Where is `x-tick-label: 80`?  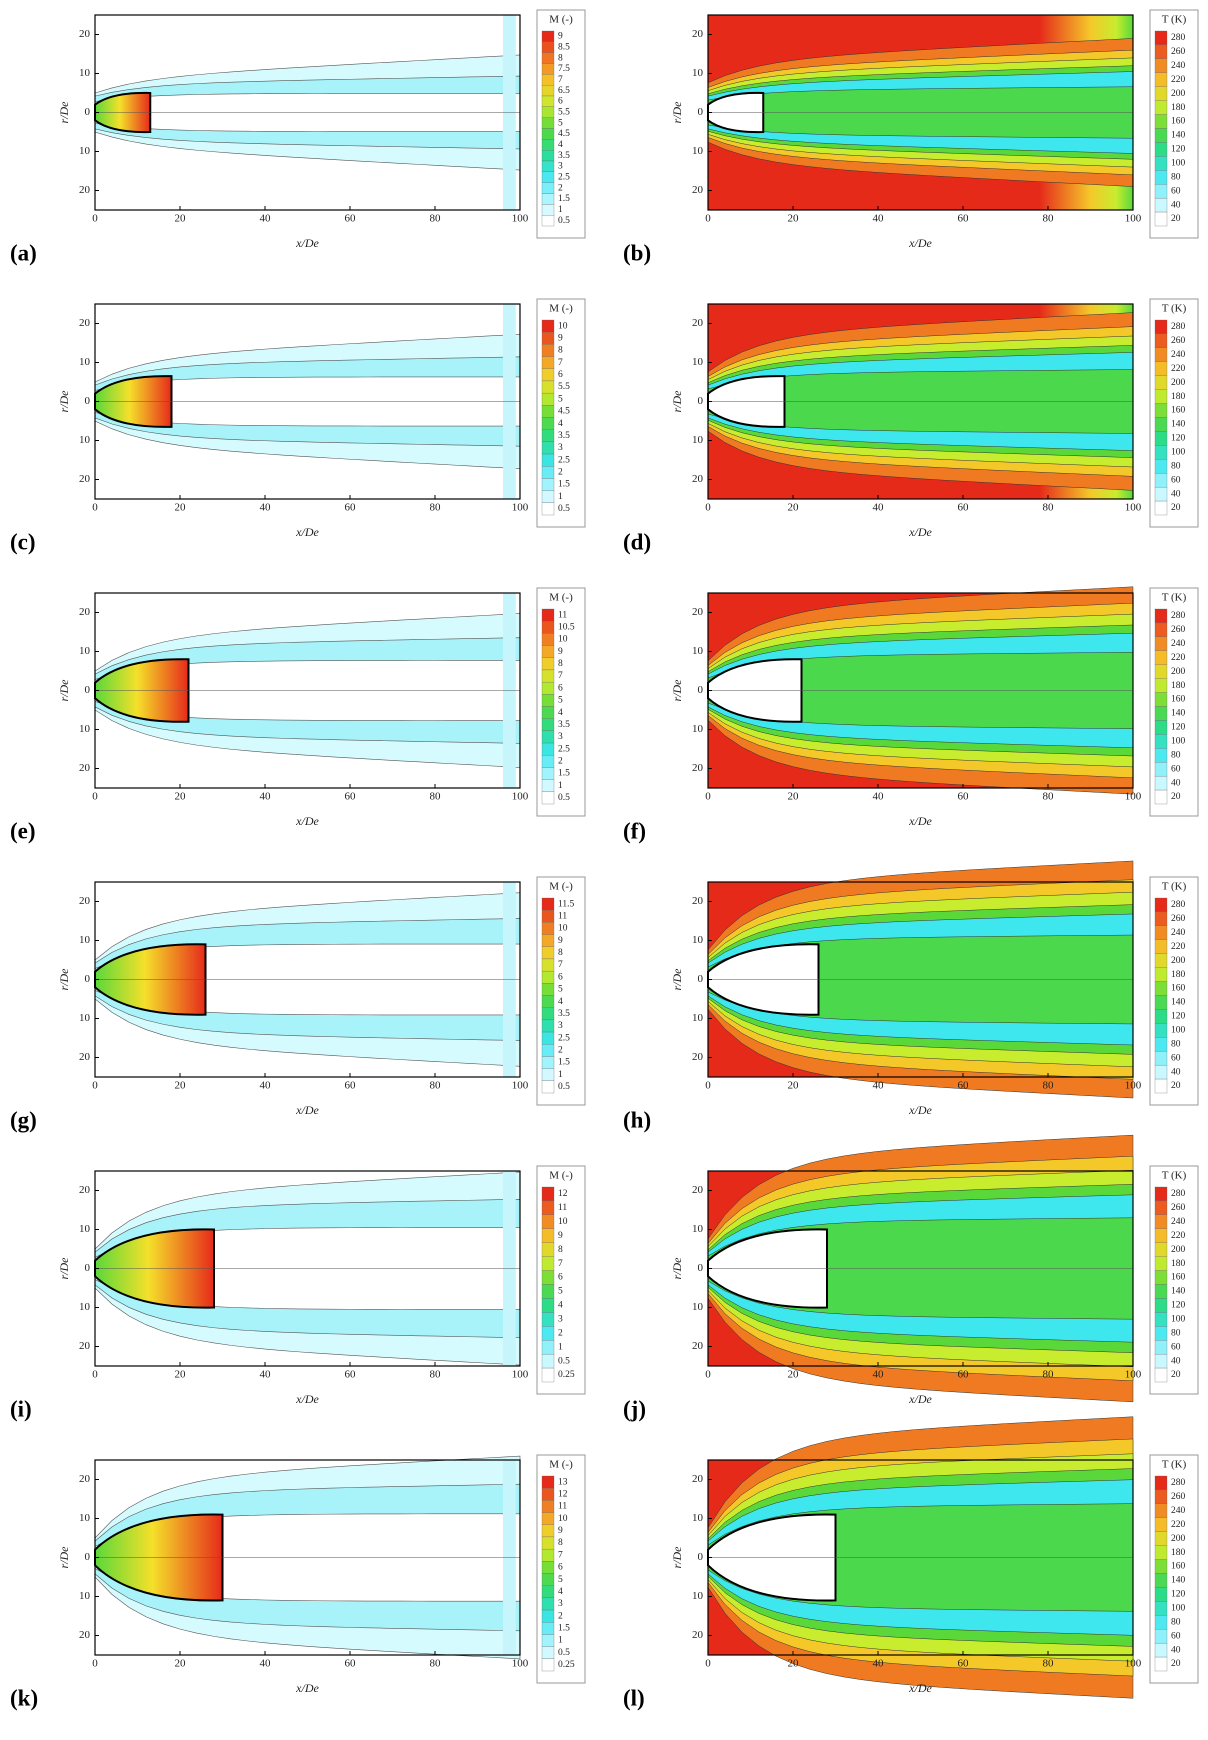
x-tick-label: 80 is located at coordinates (436, 797).